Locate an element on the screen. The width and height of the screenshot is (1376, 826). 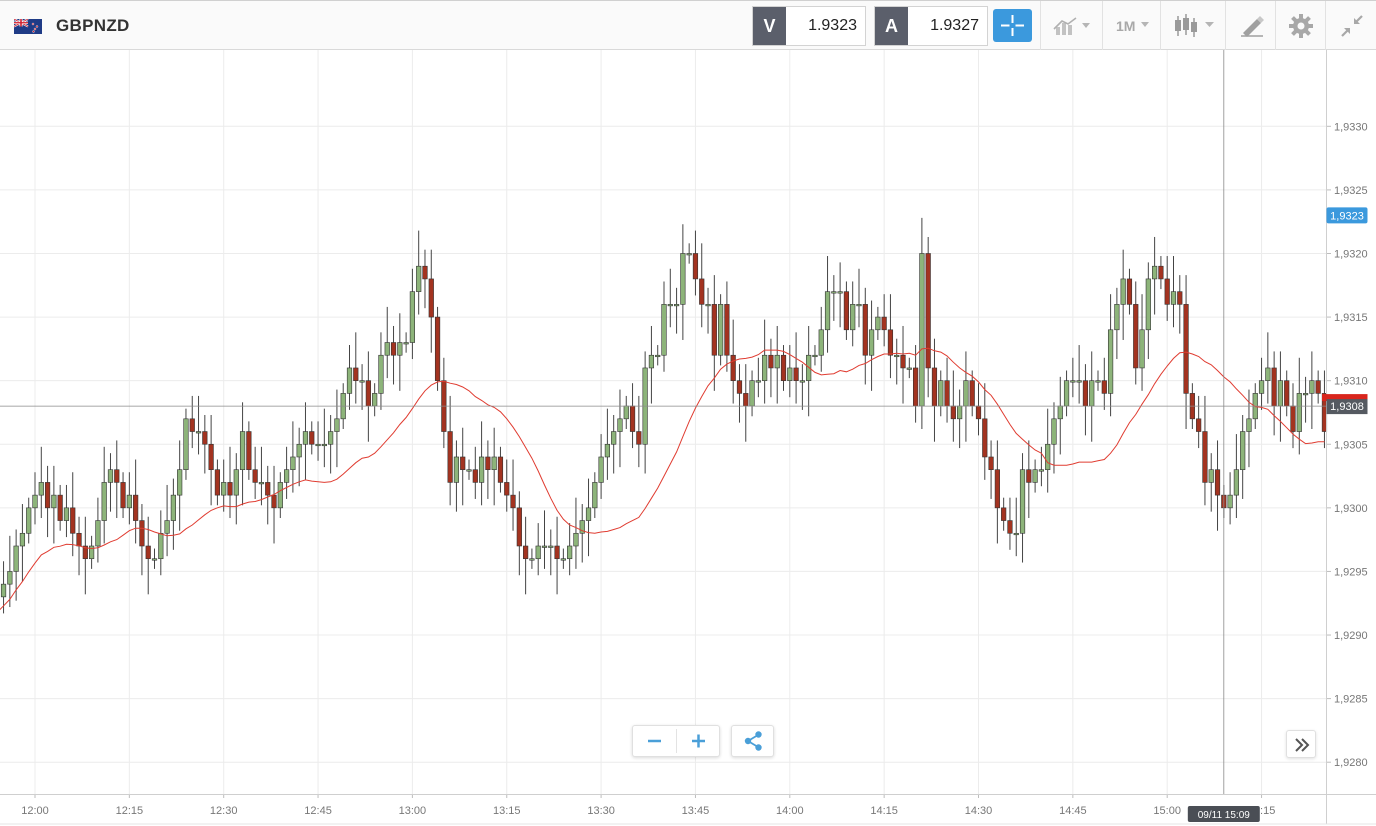
chart-type-dropdown is located at coordinates (1192, 26).